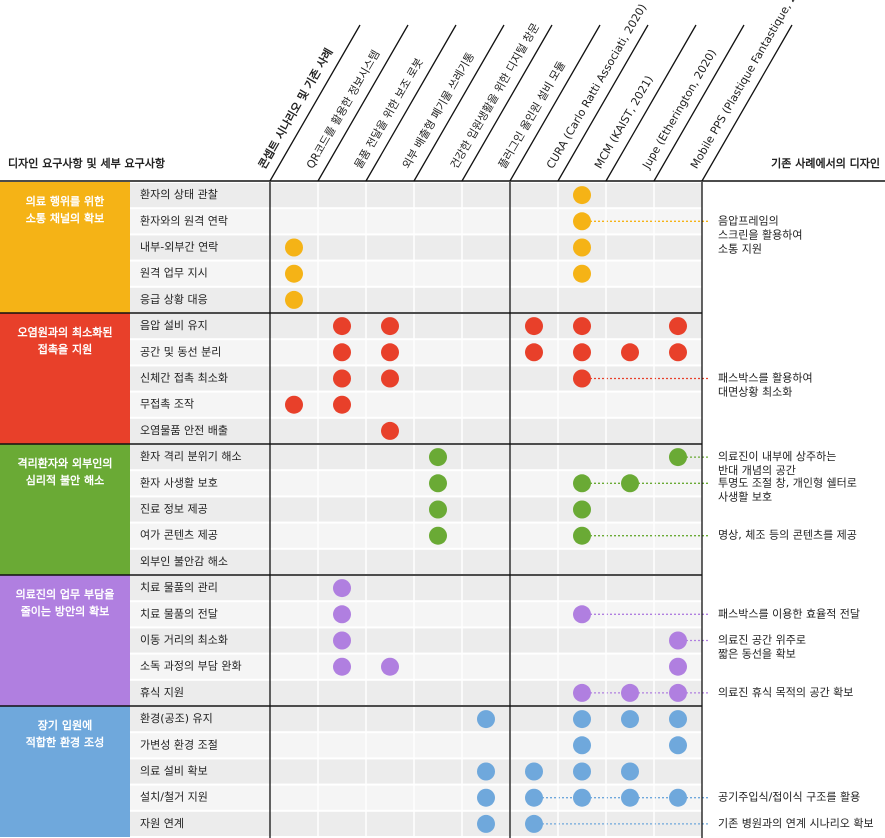 The height and width of the screenshot is (838, 885). What do you see at coordinates (179, 535) in the screenshot?
I see `row-label: 여가 콘텐츠 제공` at bounding box center [179, 535].